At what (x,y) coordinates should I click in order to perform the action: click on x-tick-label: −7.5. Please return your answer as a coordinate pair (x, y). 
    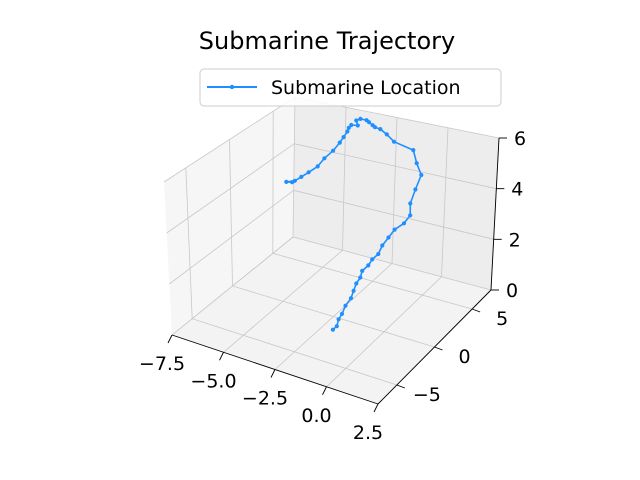
    Looking at the image, I should click on (162, 364).